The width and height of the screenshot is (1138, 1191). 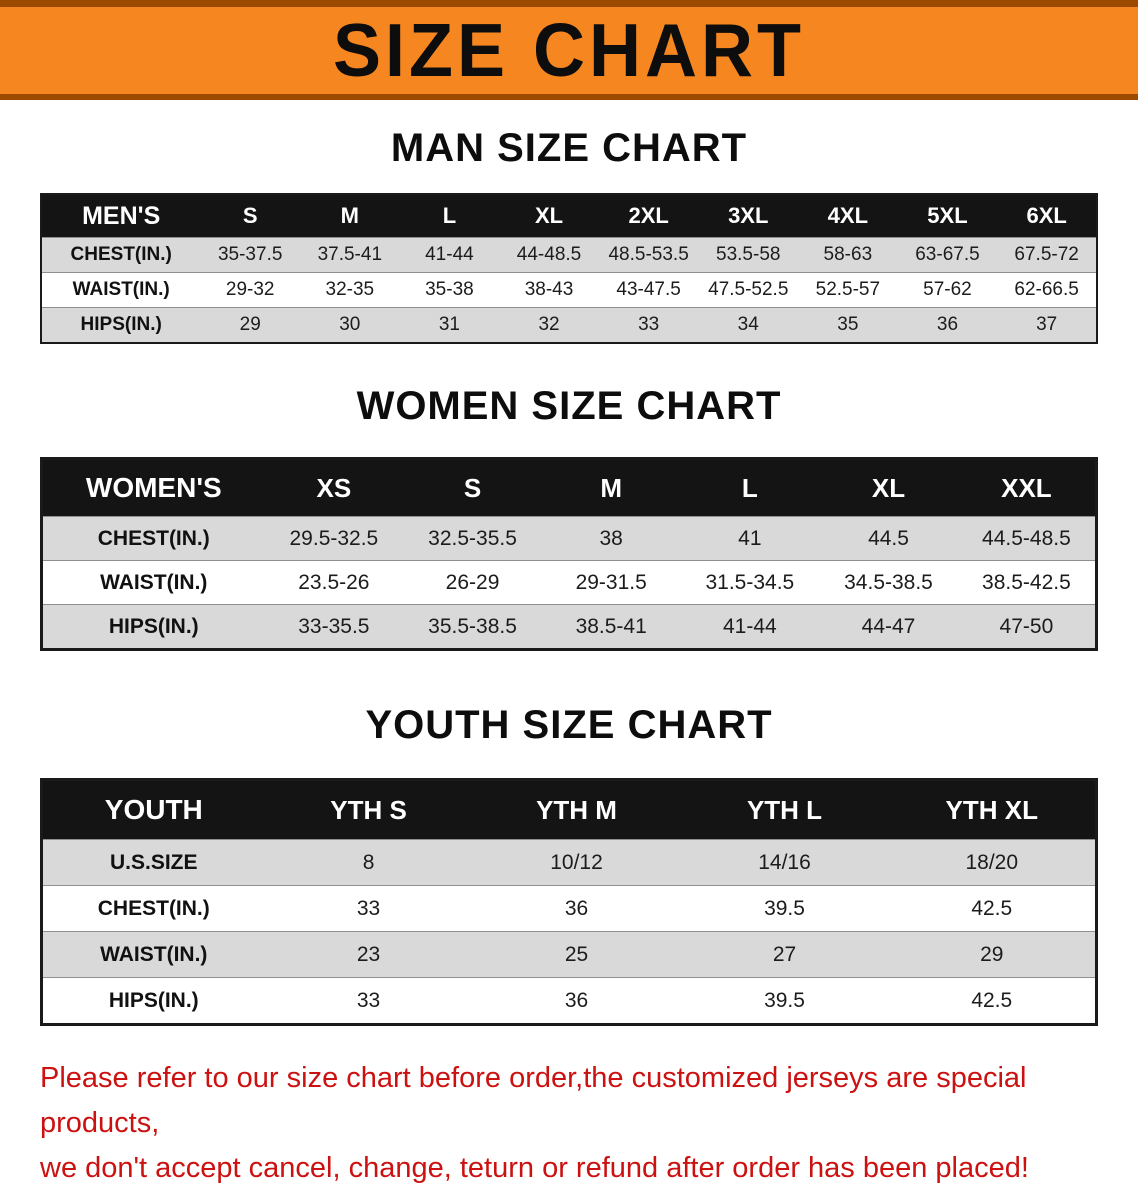 I want to click on size-column-header: 4XL, so click(x=848, y=216).